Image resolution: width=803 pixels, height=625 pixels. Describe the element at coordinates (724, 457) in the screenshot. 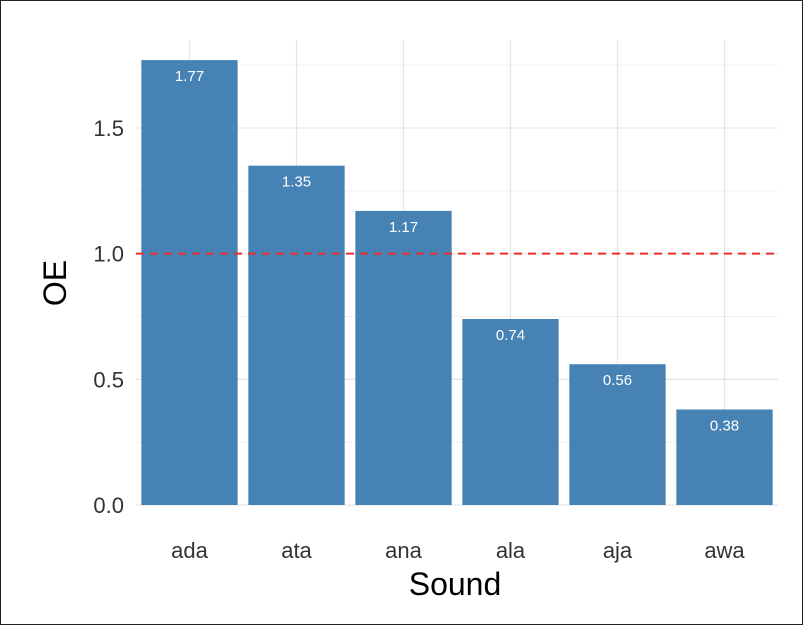

I see `bar-awa` at that location.